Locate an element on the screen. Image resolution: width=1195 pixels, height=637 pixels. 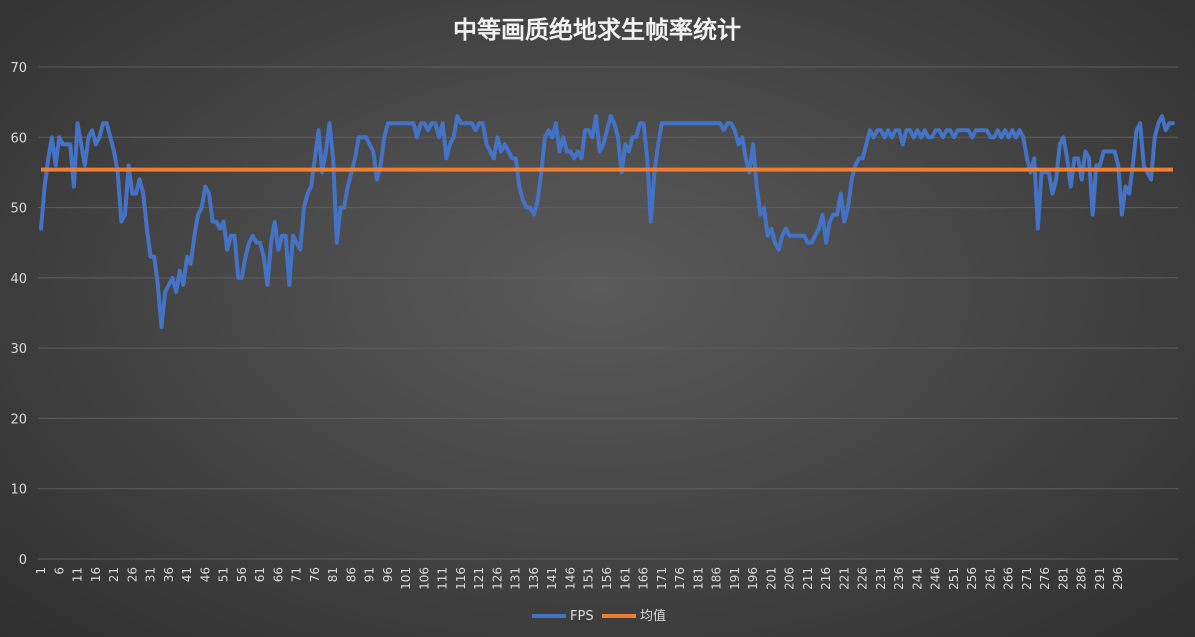
x-tick-label: 71 is located at coordinates (297, 574).